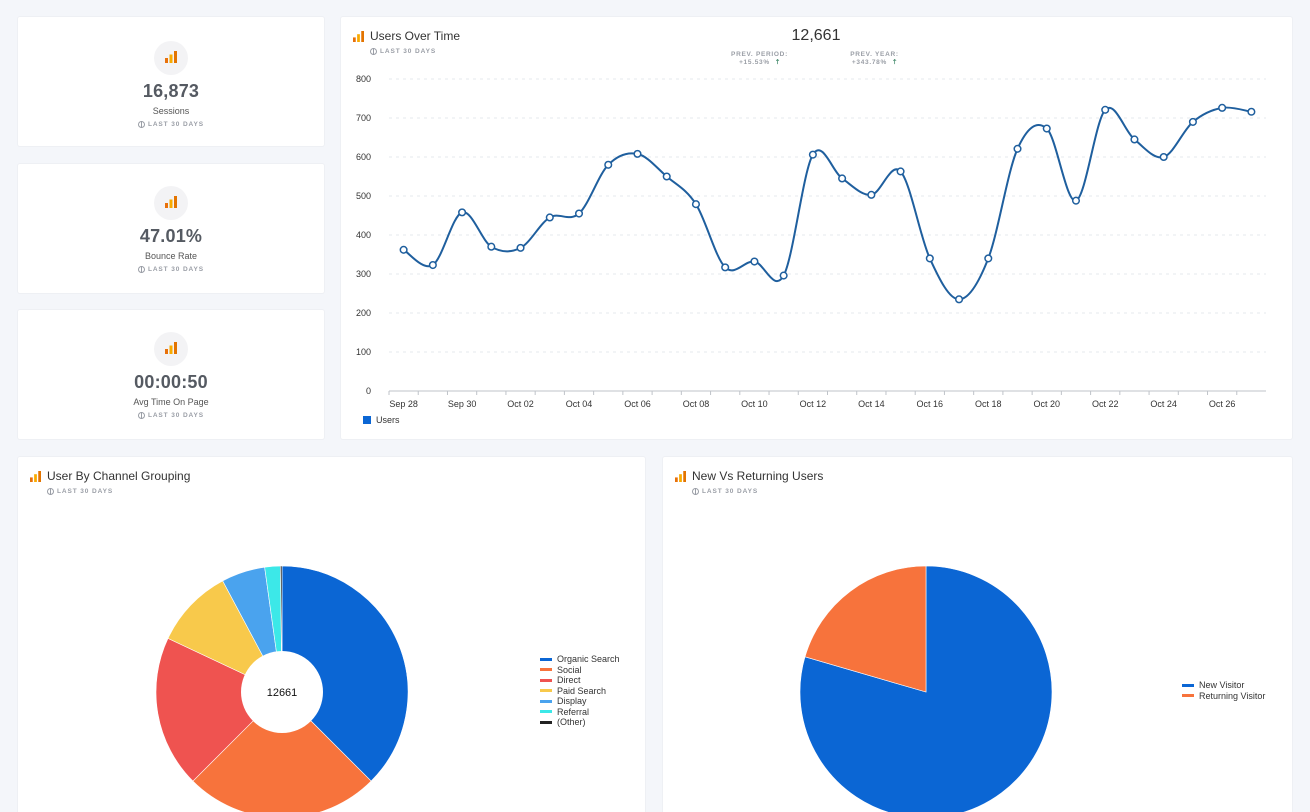  What do you see at coordinates (345, 673) in the screenshot?
I see `channel-slice-organic-search` at bounding box center [345, 673].